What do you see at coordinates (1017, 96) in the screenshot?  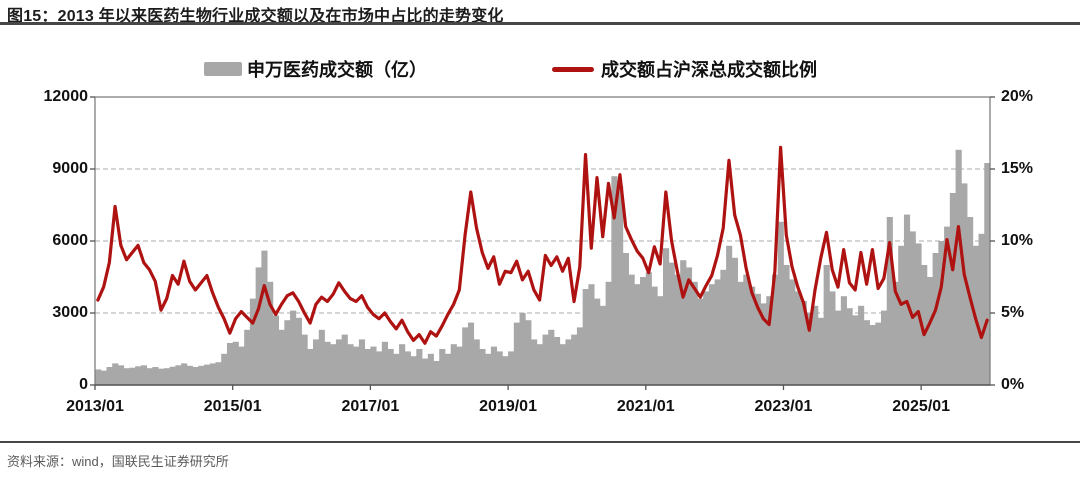 I see `right-axis-label: 20%` at bounding box center [1017, 96].